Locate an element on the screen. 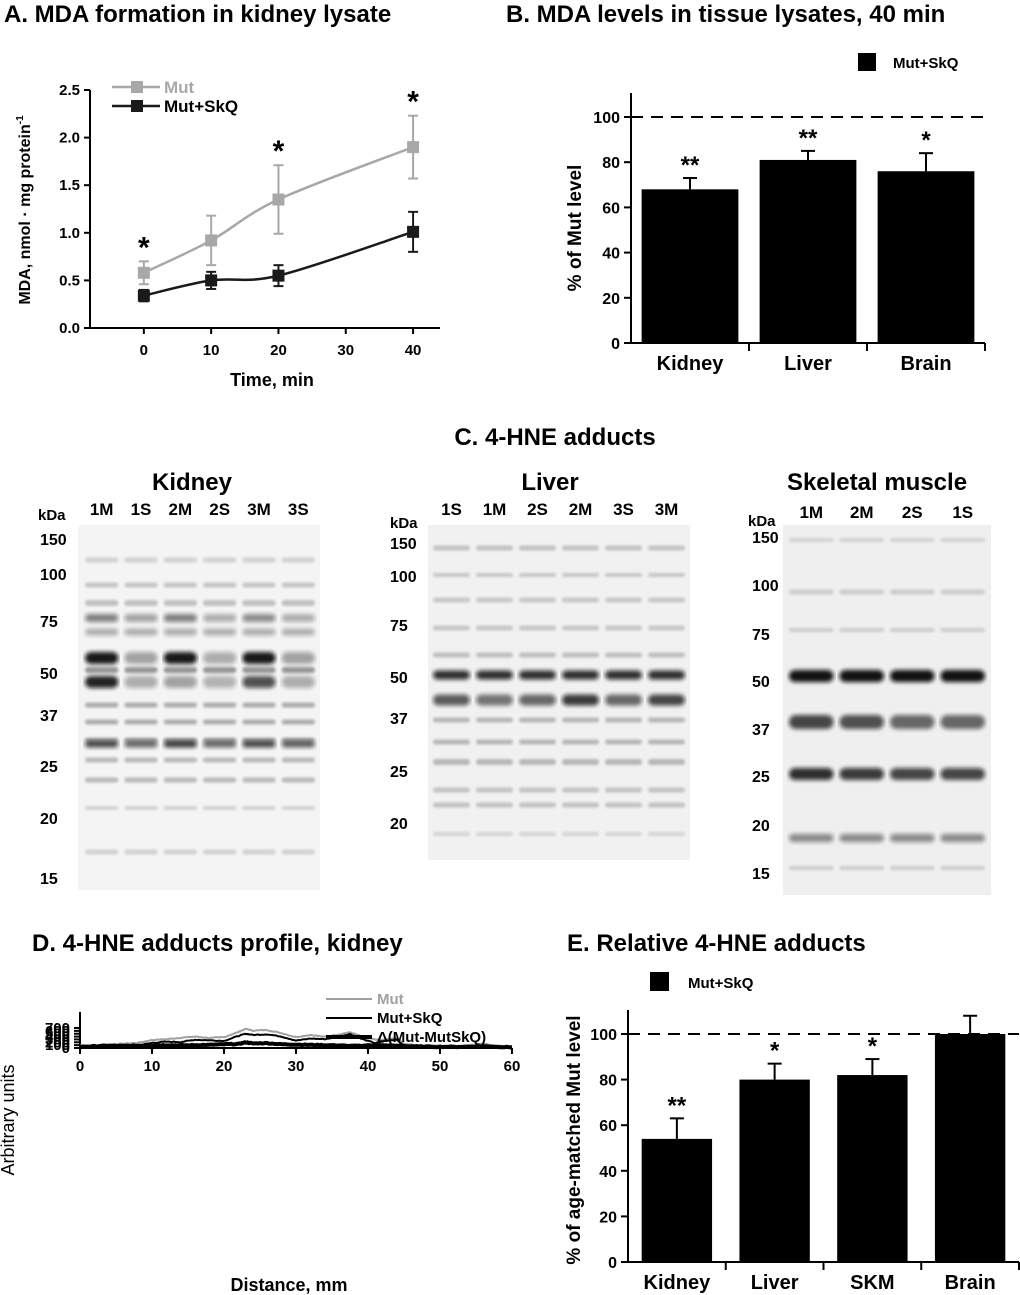 The height and width of the screenshot is (1295, 1020). d-xtick-label: 30 is located at coordinates (296, 1066).